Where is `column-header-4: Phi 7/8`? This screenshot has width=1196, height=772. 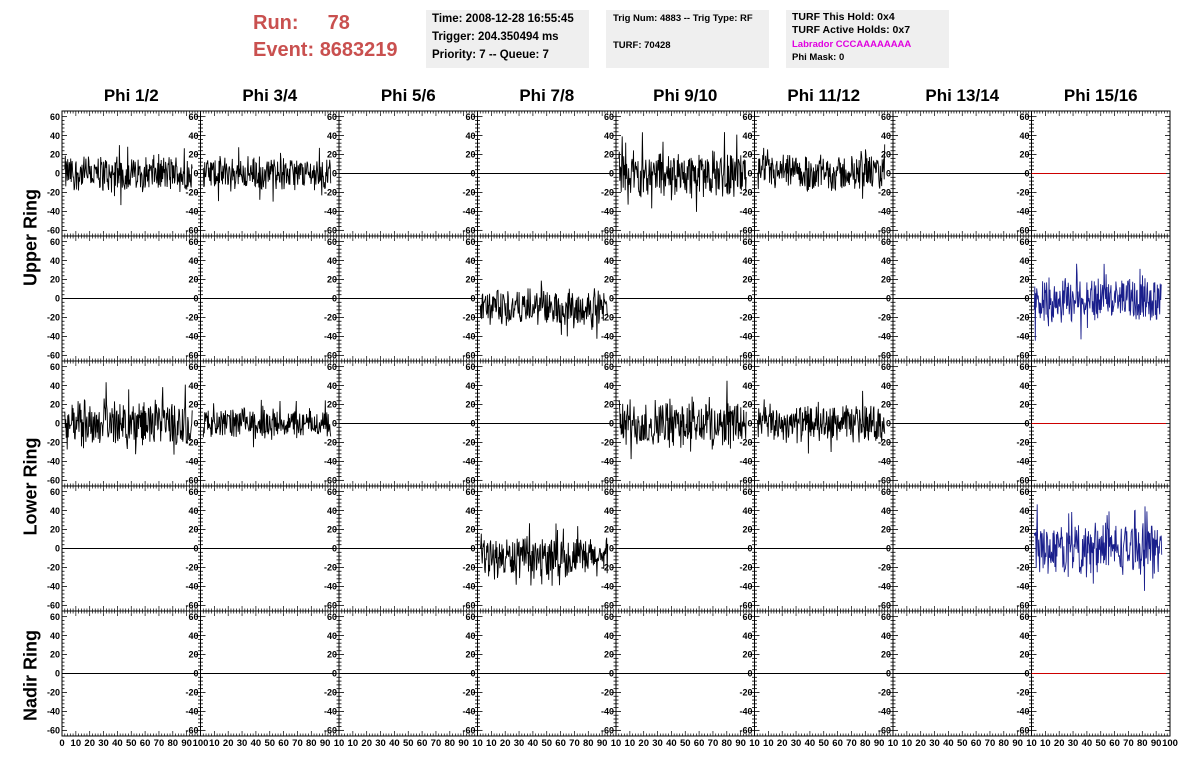
column-header-4: Phi 7/8 is located at coordinates (547, 95).